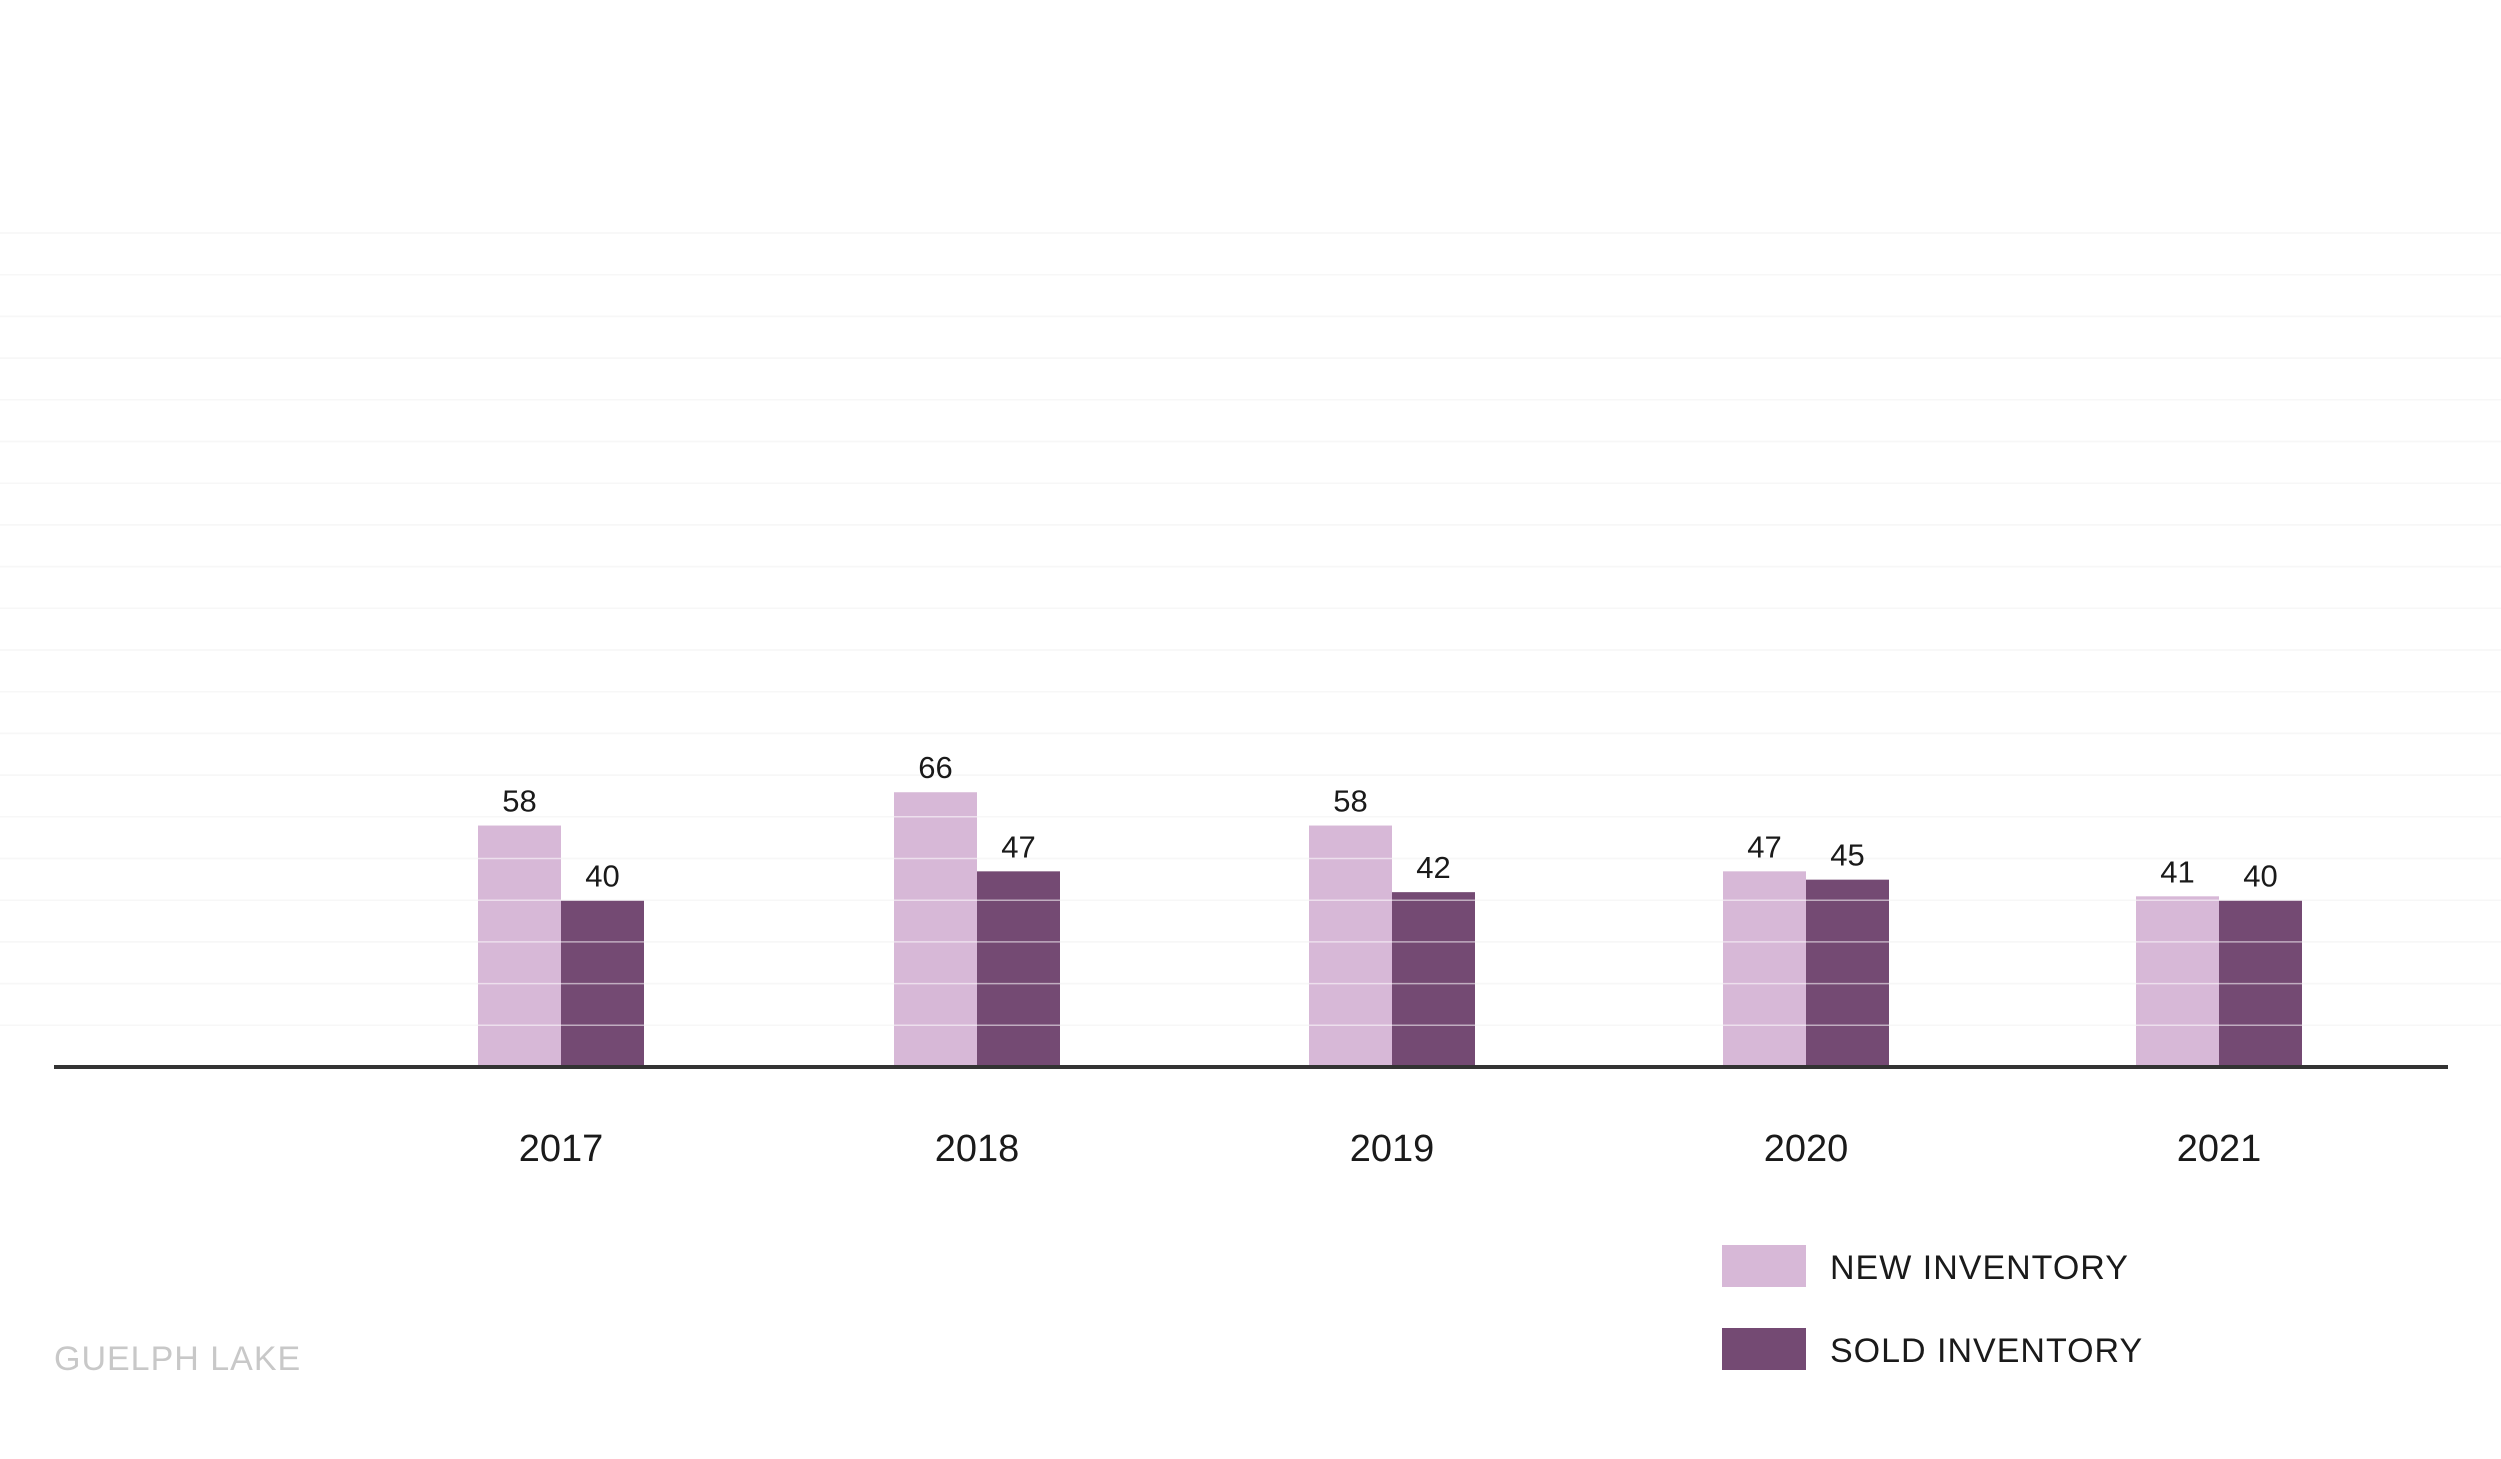 This screenshot has height=1459, width=2501. I want to click on data-label-new-2020: 47, so click(1764, 846).